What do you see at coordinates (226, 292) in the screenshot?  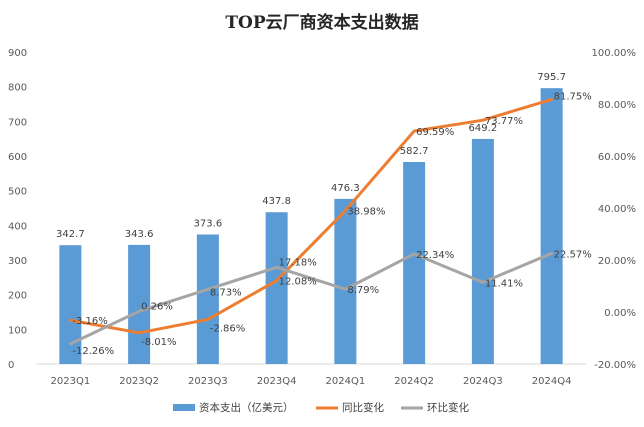 I see `qoq-data-label: 8.73%` at bounding box center [226, 292].